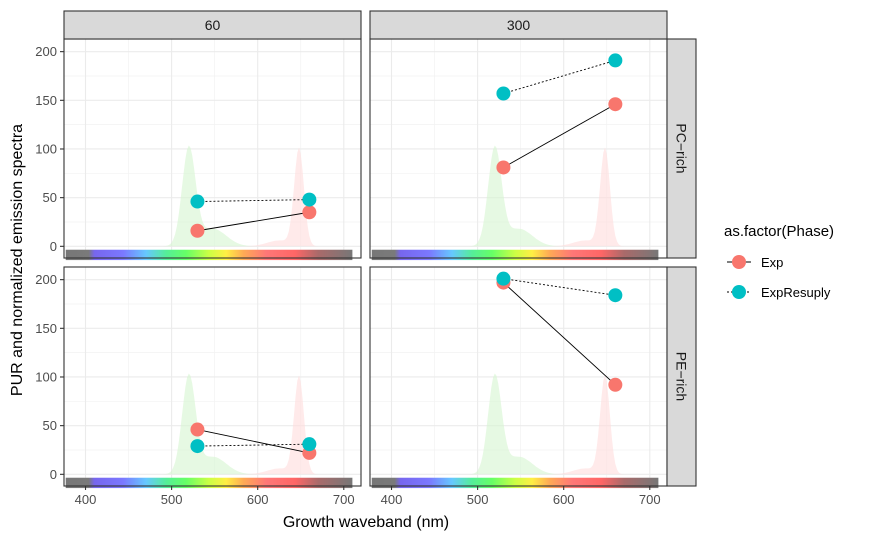 Image resolution: width=875 pixels, height=540 pixels. I want to click on x-axis-title: Growth waveband (nm), so click(366, 522).